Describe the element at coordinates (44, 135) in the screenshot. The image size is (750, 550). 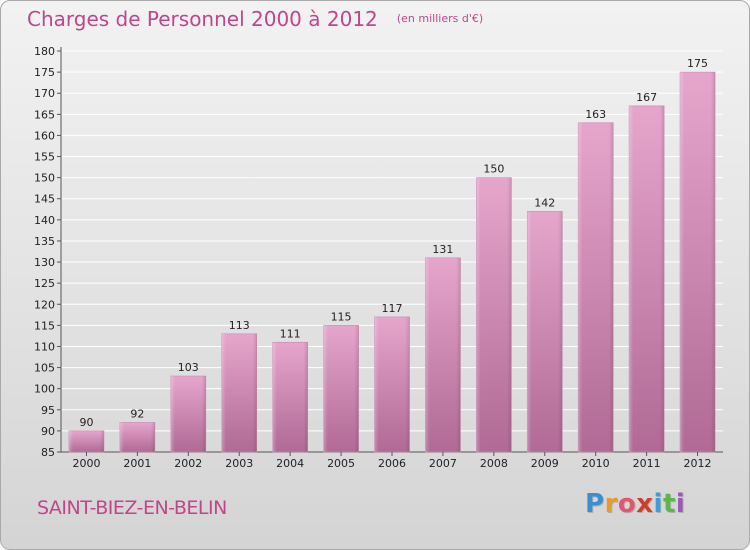
I see `y-tick-label: 160` at that location.